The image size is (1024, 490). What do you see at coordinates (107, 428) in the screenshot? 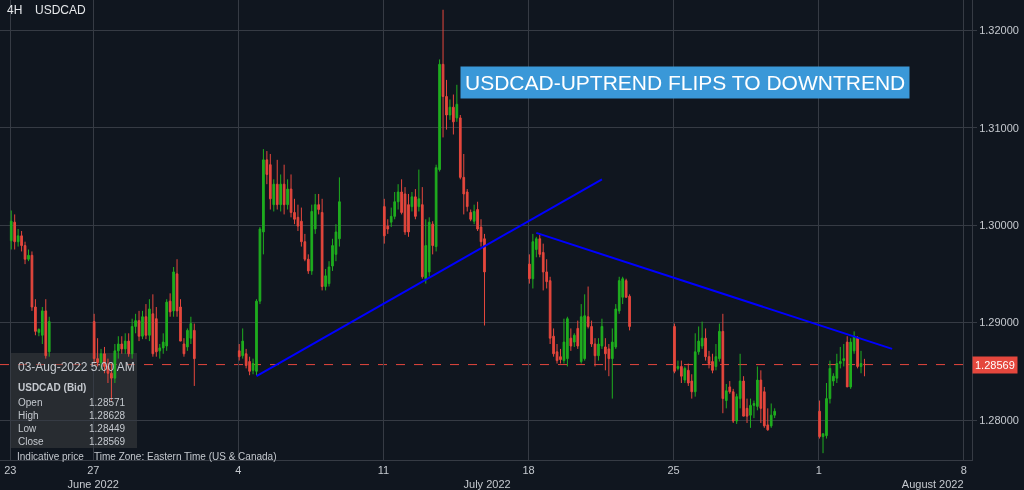
I see `annotation: 1.28449` at bounding box center [107, 428].